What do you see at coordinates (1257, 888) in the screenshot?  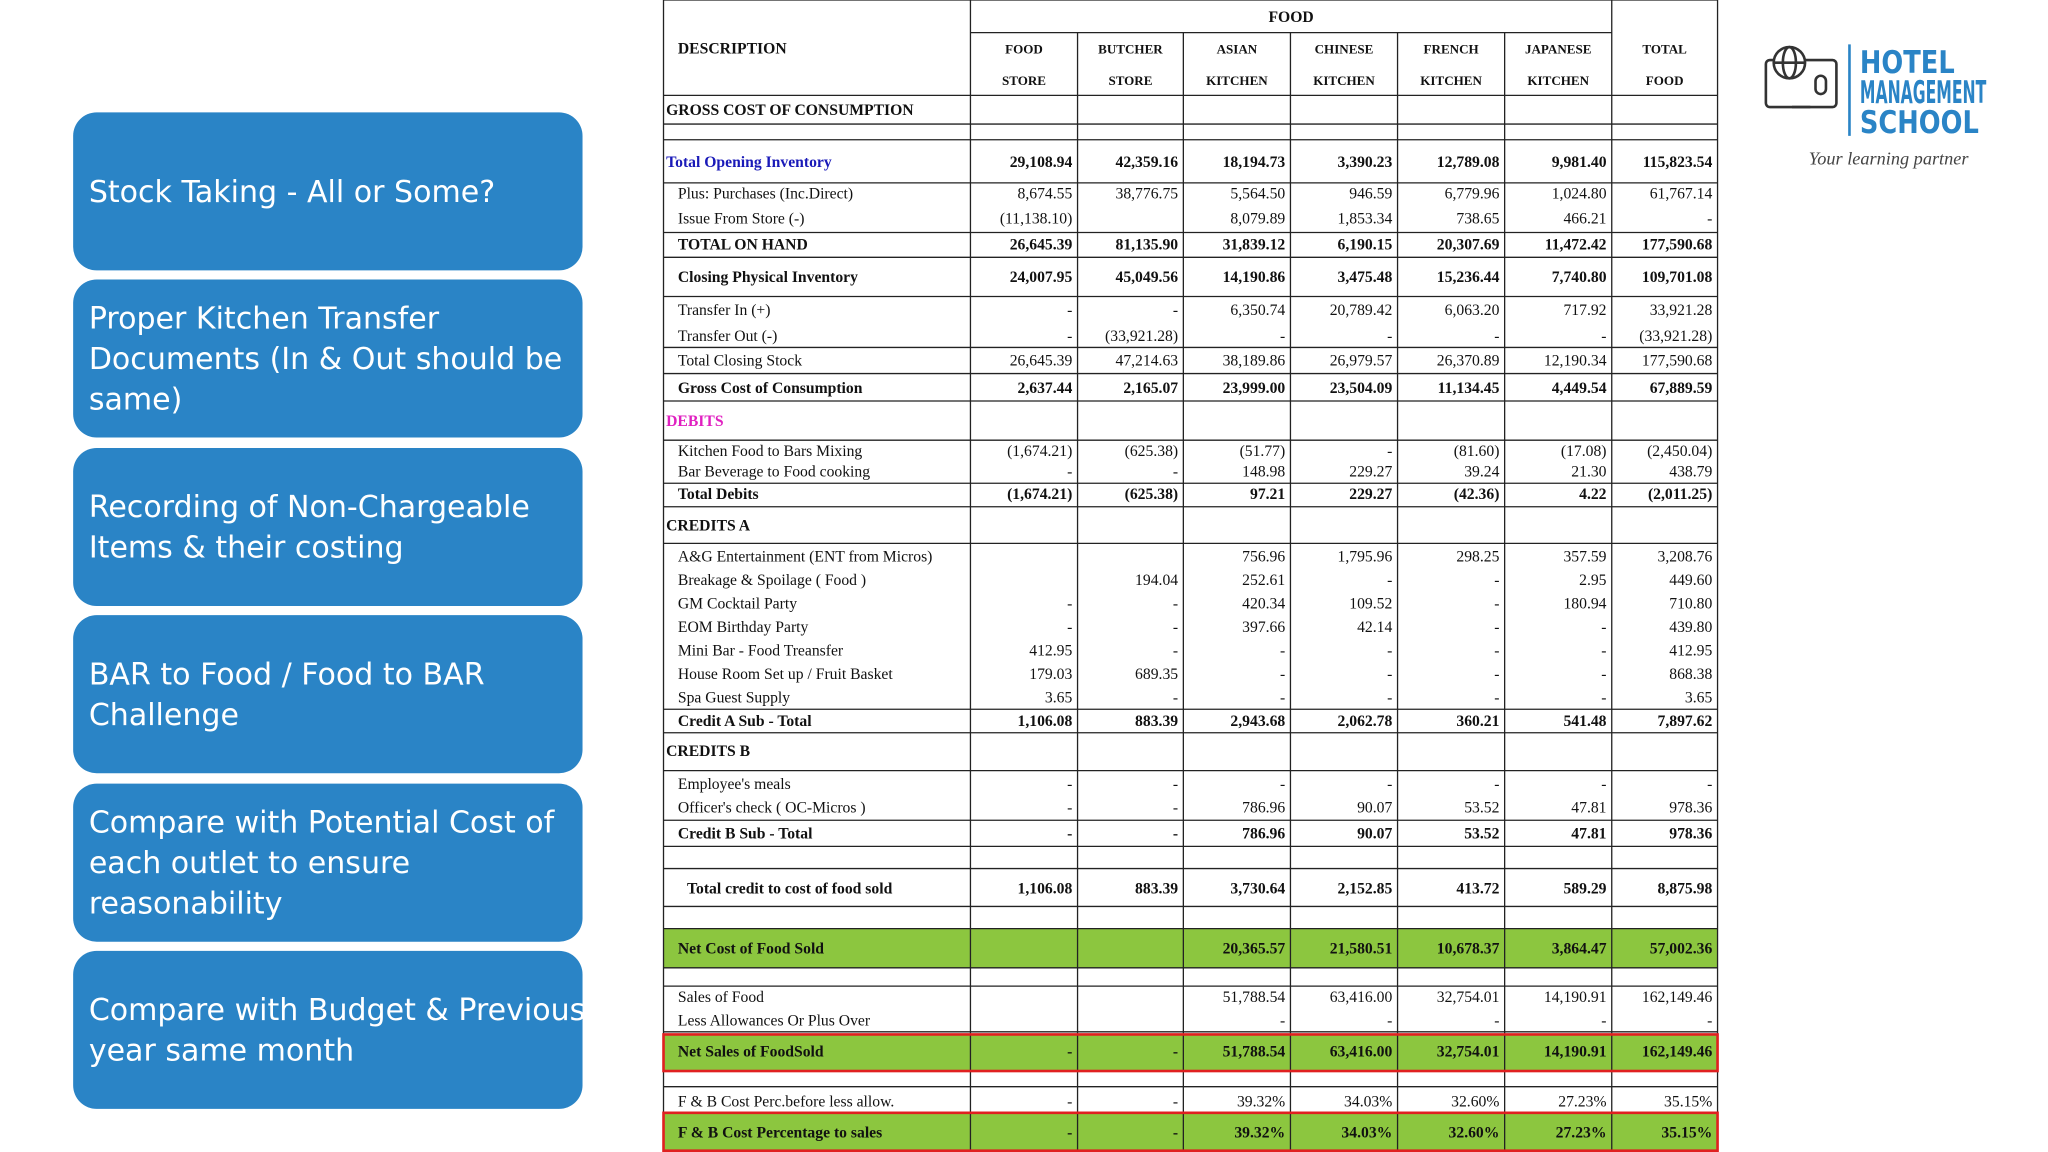 I see `cell-value: 3,730.64` at bounding box center [1257, 888].